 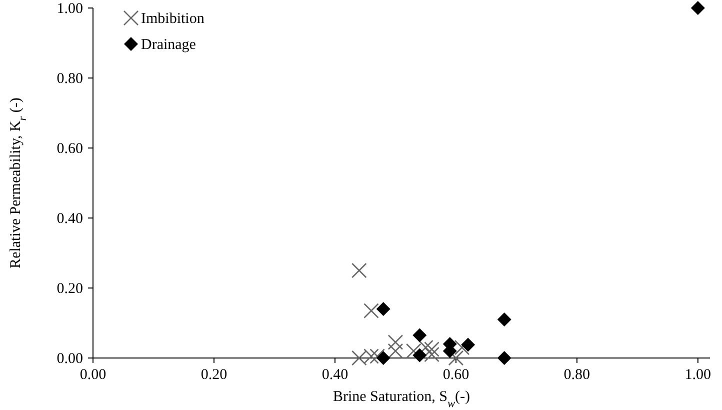 What do you see at coordinates (168, 45) in the screenshot?
I see `legend-label: Drainage` at bounding box center [168, 45].